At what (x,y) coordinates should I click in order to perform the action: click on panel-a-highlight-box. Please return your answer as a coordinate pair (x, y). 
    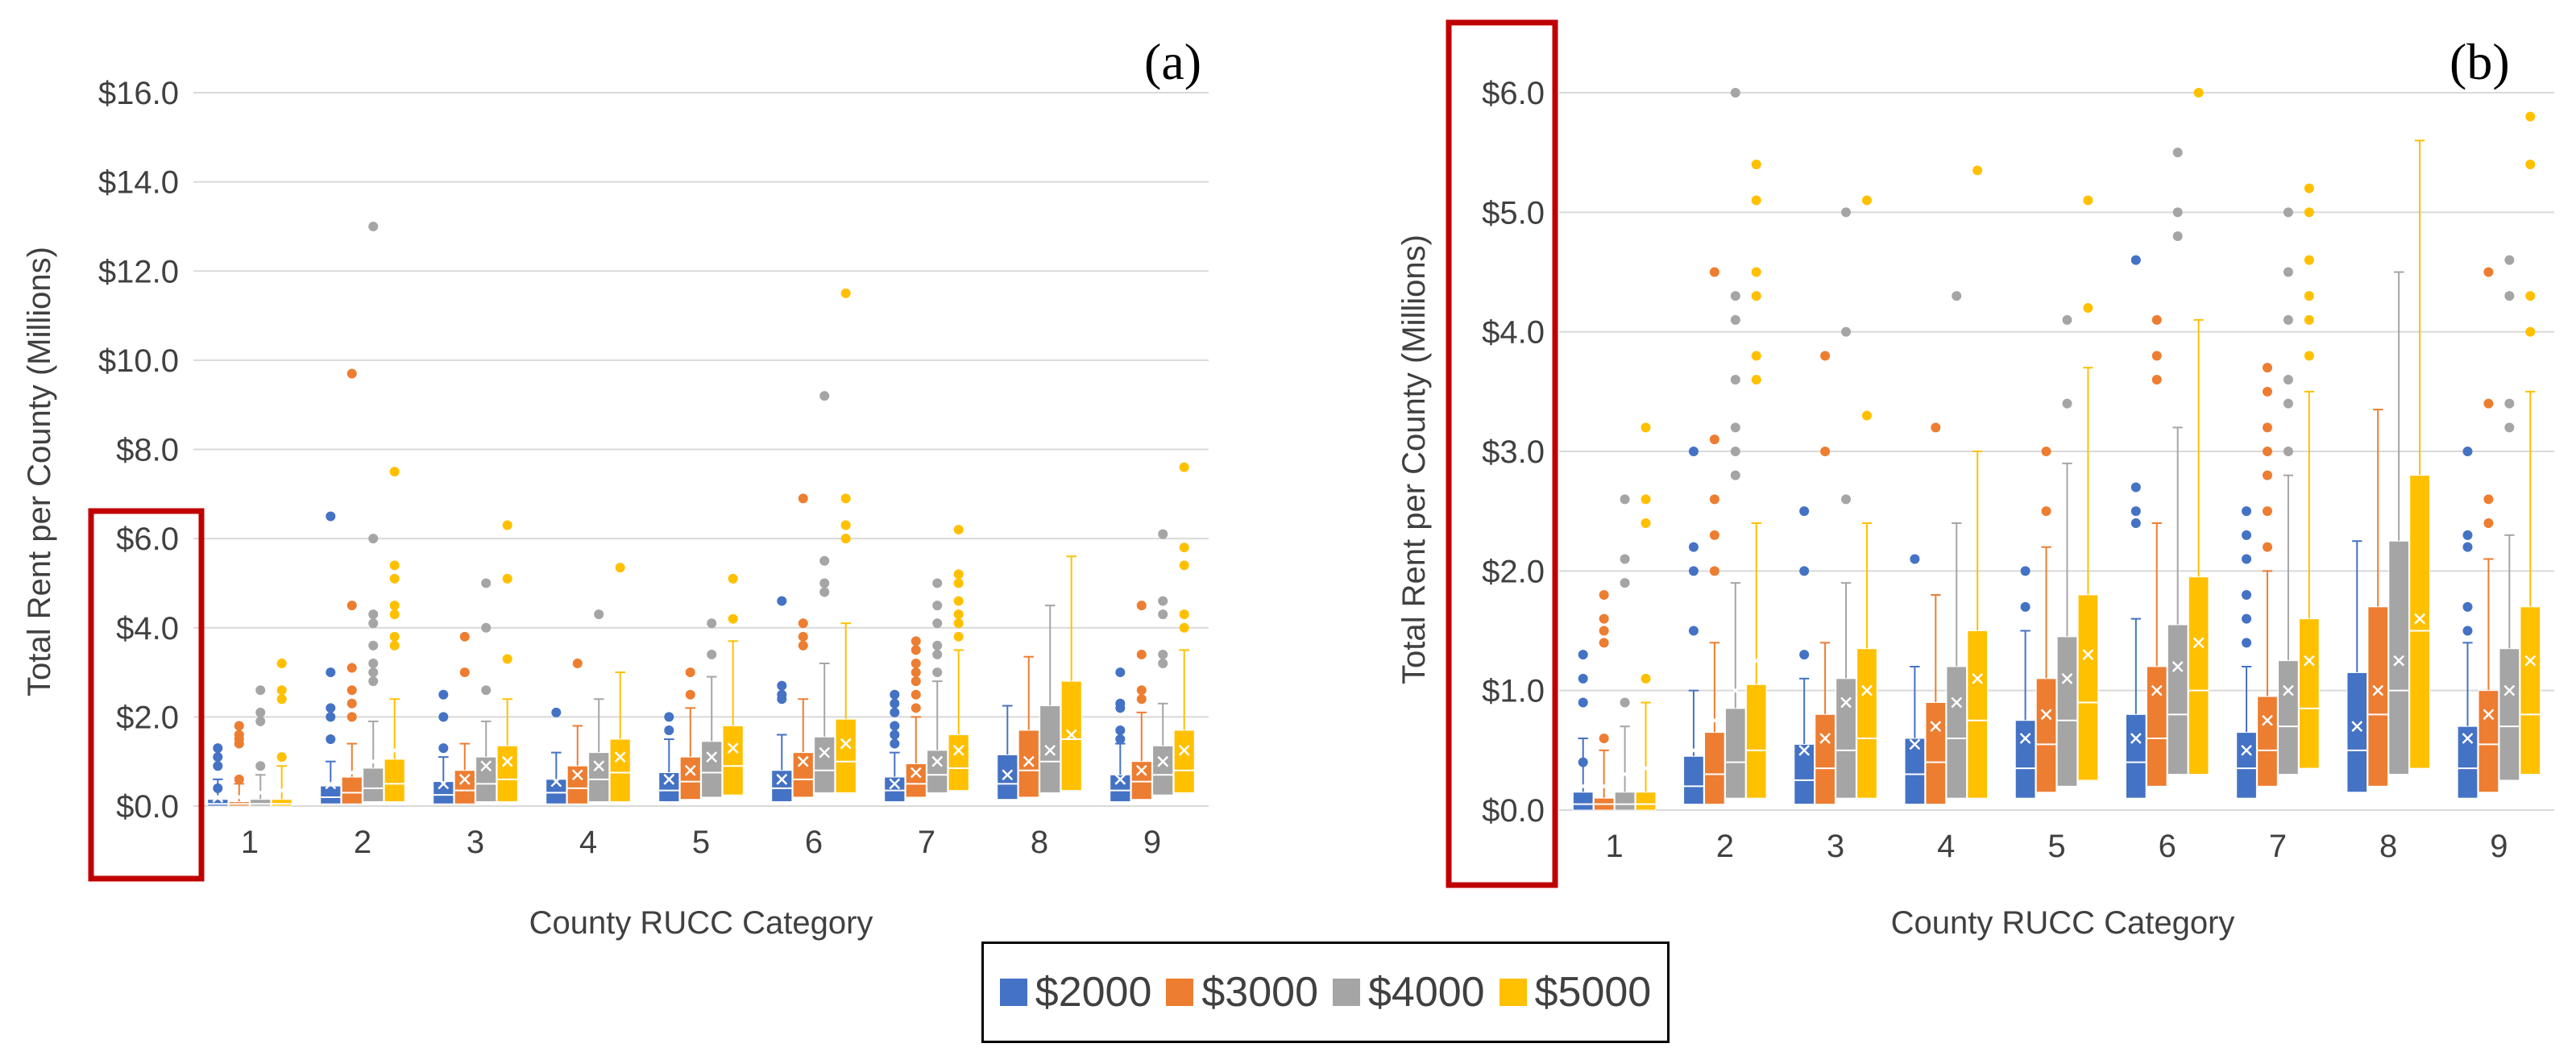
    Looking at the image, I should click on (146, 695).